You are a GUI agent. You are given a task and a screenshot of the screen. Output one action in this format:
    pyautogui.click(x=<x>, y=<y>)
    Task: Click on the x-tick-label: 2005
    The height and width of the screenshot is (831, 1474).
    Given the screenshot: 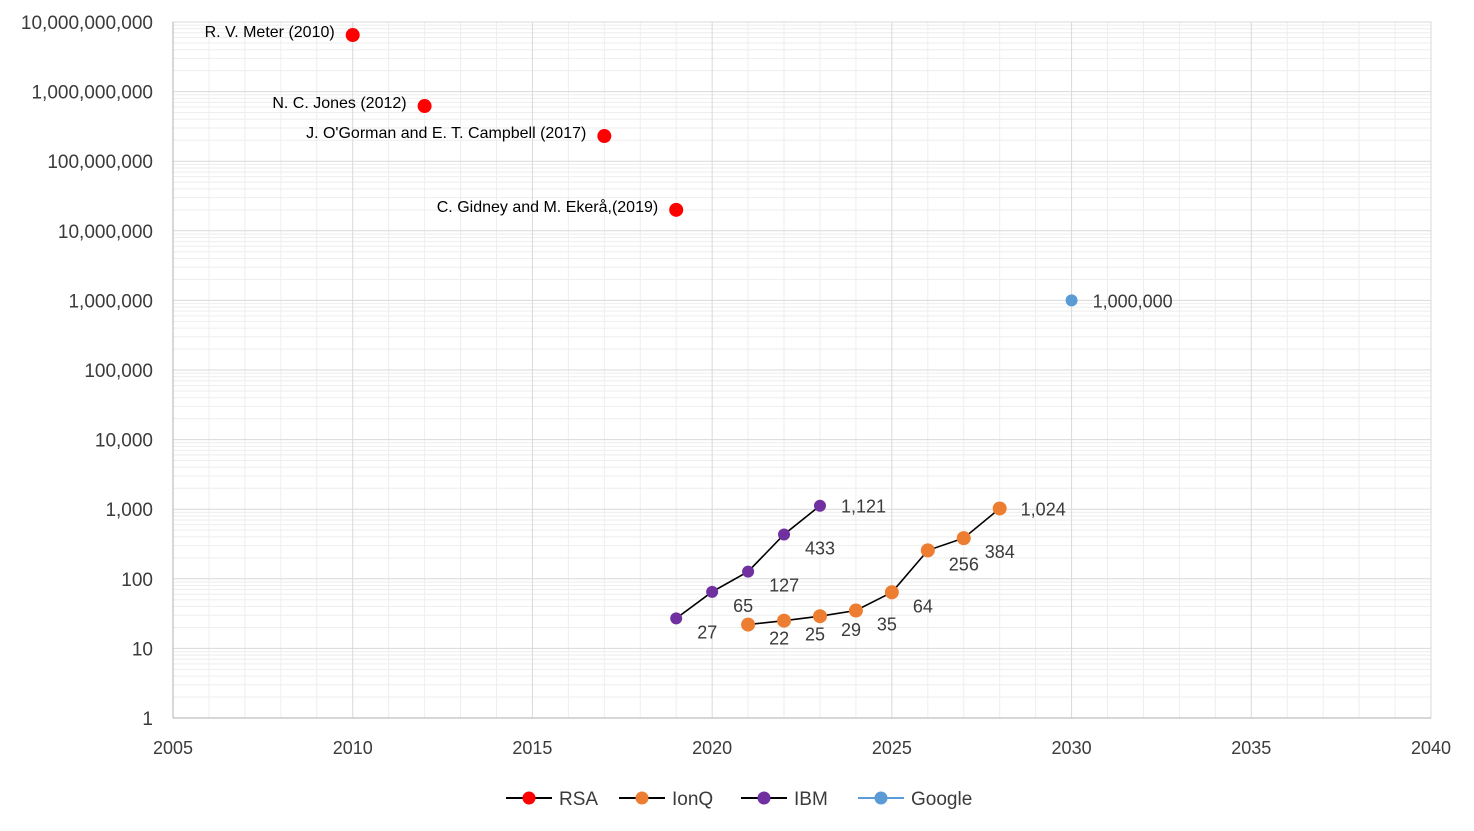 What is the action you would take?
    pyautogui.click(x=173, y=748)
    